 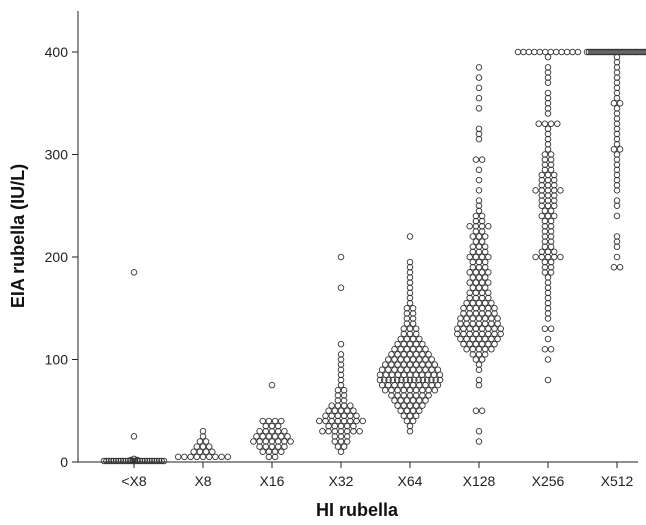 What do you see at coordinates (61, 257) in the screenshot?
I see `y-ticks: 0 100 200 300 400` at bounding box center [61, 257].